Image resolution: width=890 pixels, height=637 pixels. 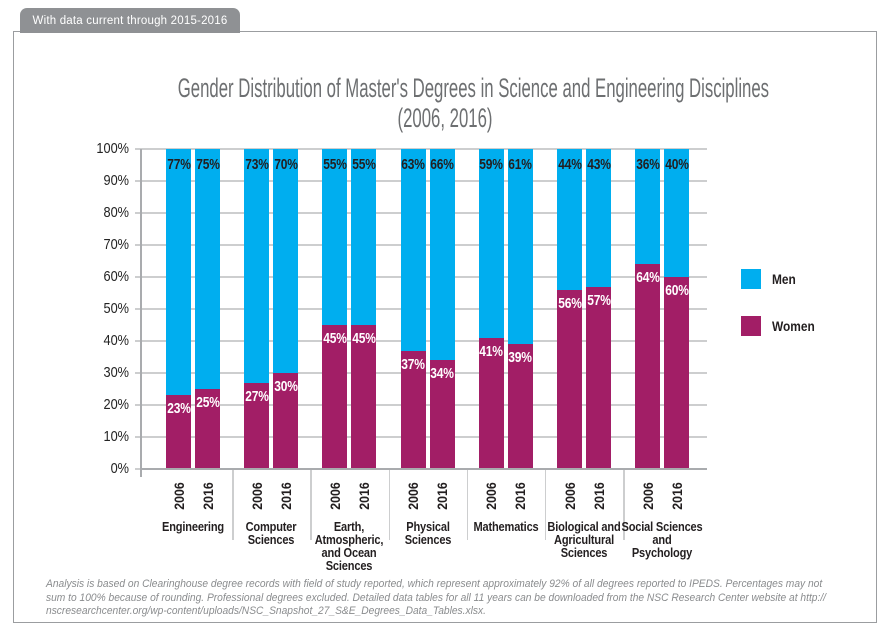 I want to click on bar-label-men: 40%, so click(x=676, y=164).